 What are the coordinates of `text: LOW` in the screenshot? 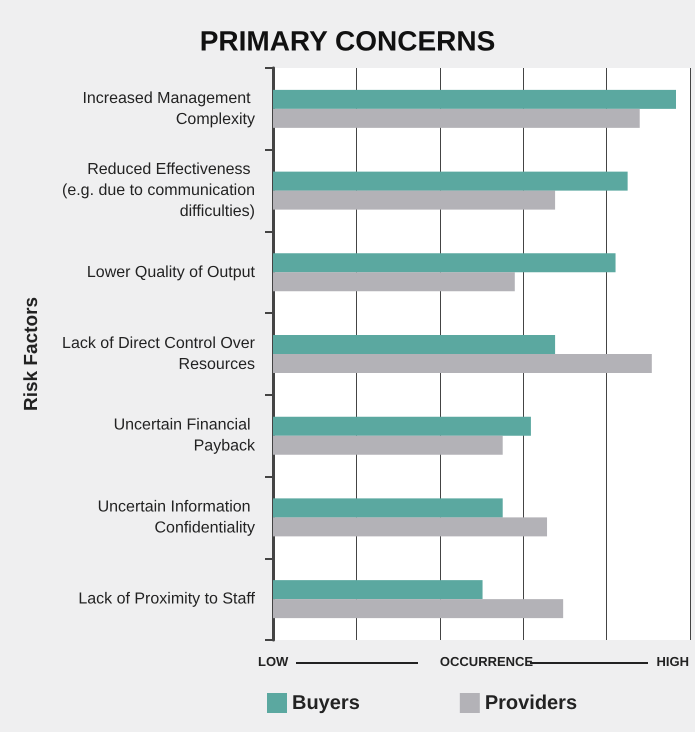 It's located at (274, 661).